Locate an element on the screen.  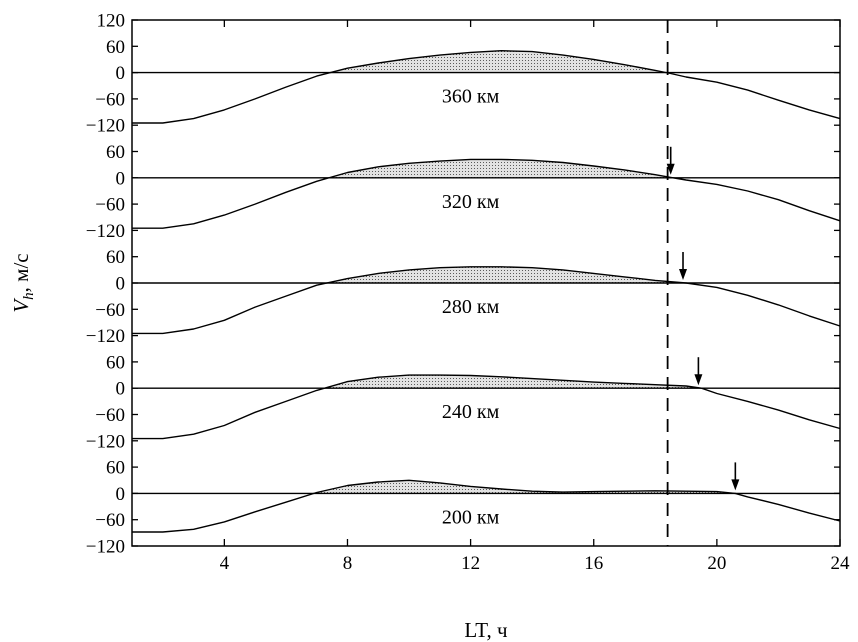
series-label-3: 240 км is located at coordinates (471, 412).